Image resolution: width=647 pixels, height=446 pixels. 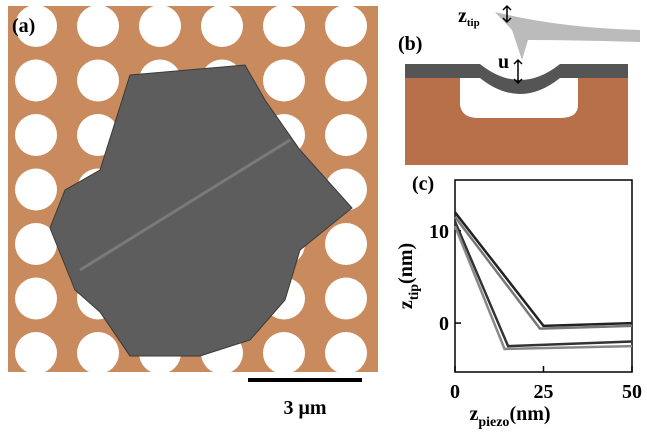 What do you see at coordinates (567, 36) in the screenshot?
I see `afm-tip` at bounding box center [567, 36].